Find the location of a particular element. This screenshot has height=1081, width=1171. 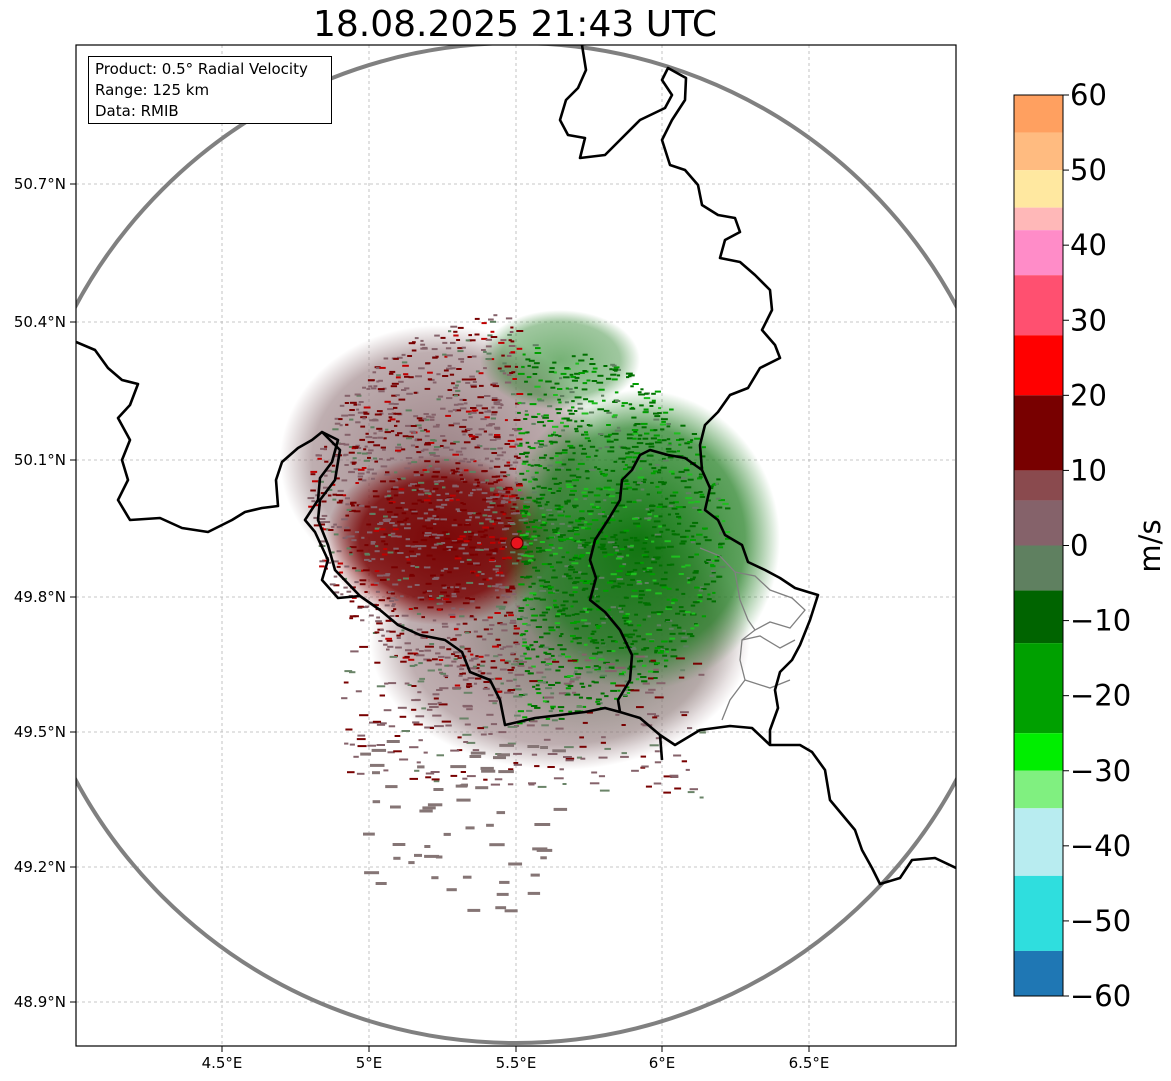

radar-site-marker is located at coordinates (517, 543).